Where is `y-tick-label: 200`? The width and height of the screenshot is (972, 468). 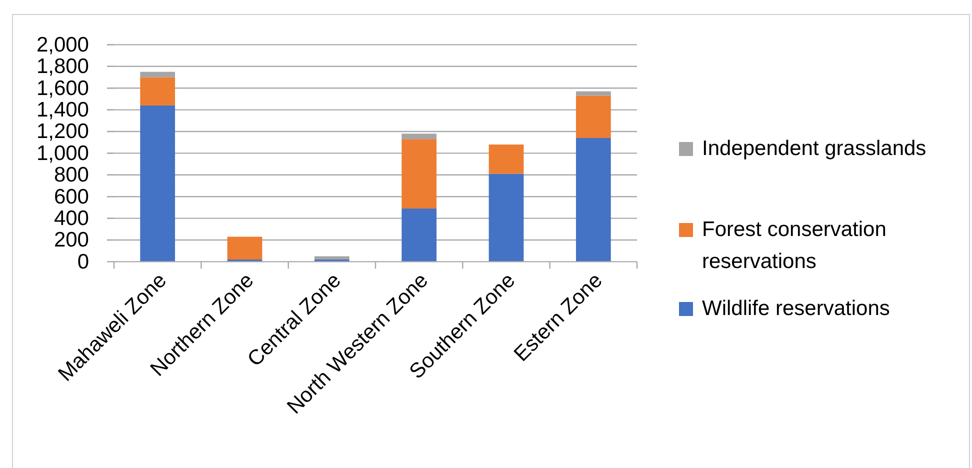
y-tick-label: 200 is located at coordinates (71, 240).